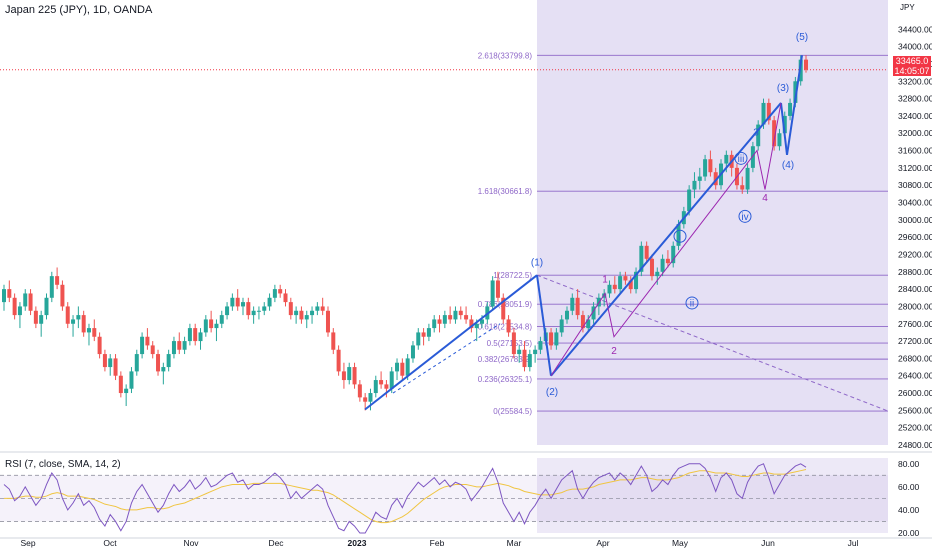 The height and width of the screenshot is (550, 932). I want to click on bar-countdown: 14:05:07, so click(912, 71).